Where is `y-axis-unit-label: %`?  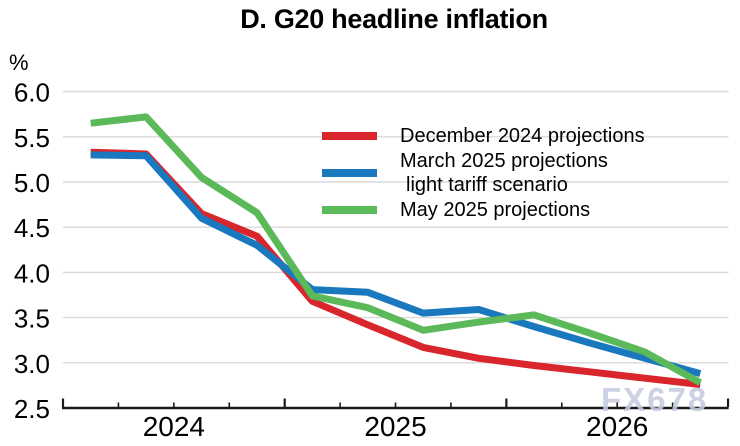
y-axis-unit-label: % is located at coordinates (19, 62).